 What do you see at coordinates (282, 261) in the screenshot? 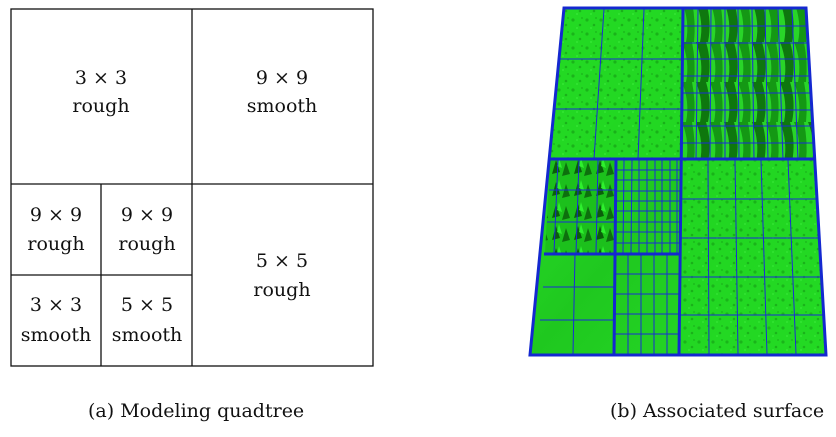
I see `cell-se-size: 5 × 5` at bounding box center [282, 261].